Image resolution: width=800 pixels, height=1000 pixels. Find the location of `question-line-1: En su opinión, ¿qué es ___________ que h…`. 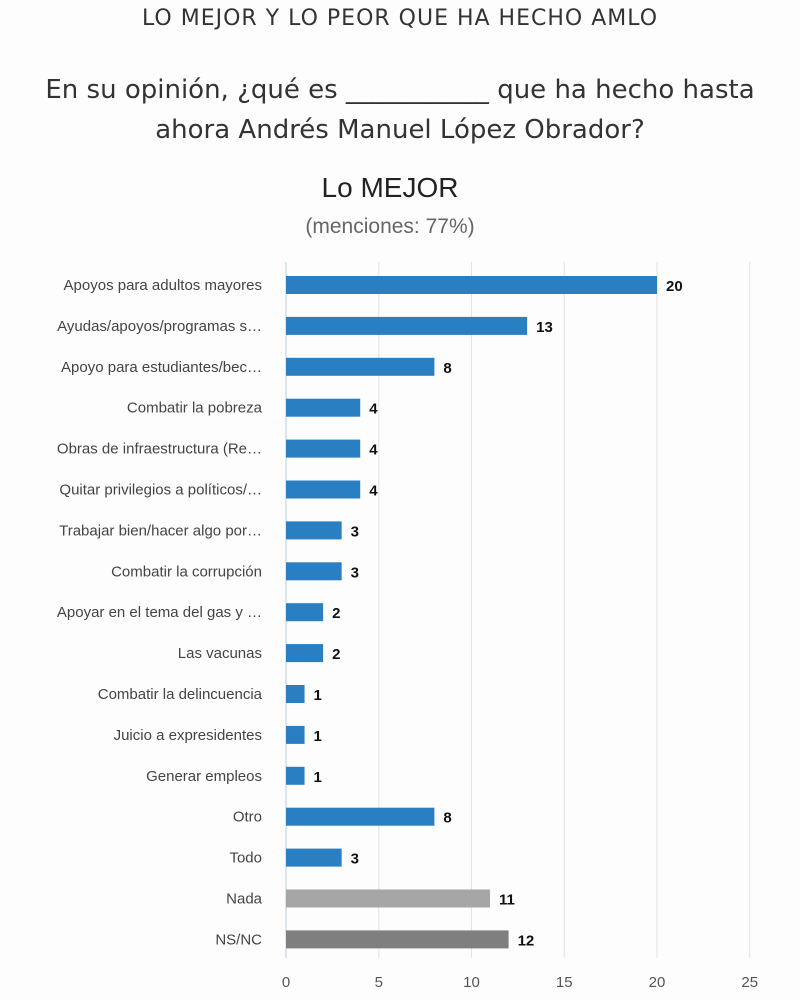

question-line-1: En su opinión, ¿qué es ___________ que h… is located at coordinates (400, 90).